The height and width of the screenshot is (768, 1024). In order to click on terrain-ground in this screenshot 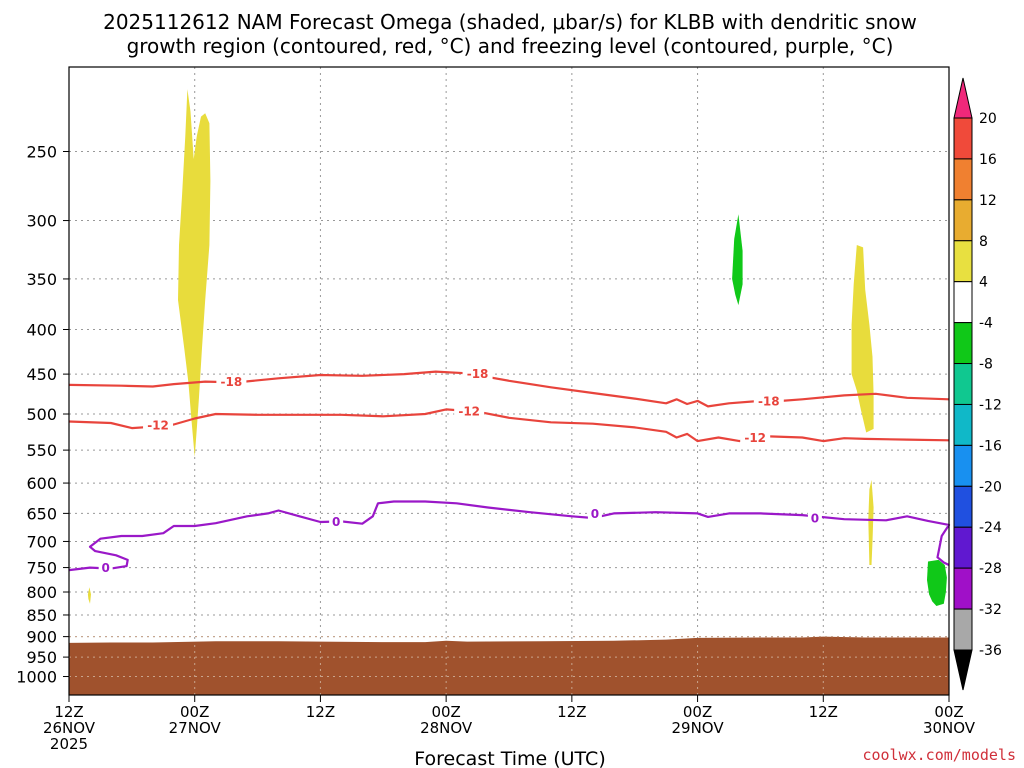, I will do `click(509, 665)`.